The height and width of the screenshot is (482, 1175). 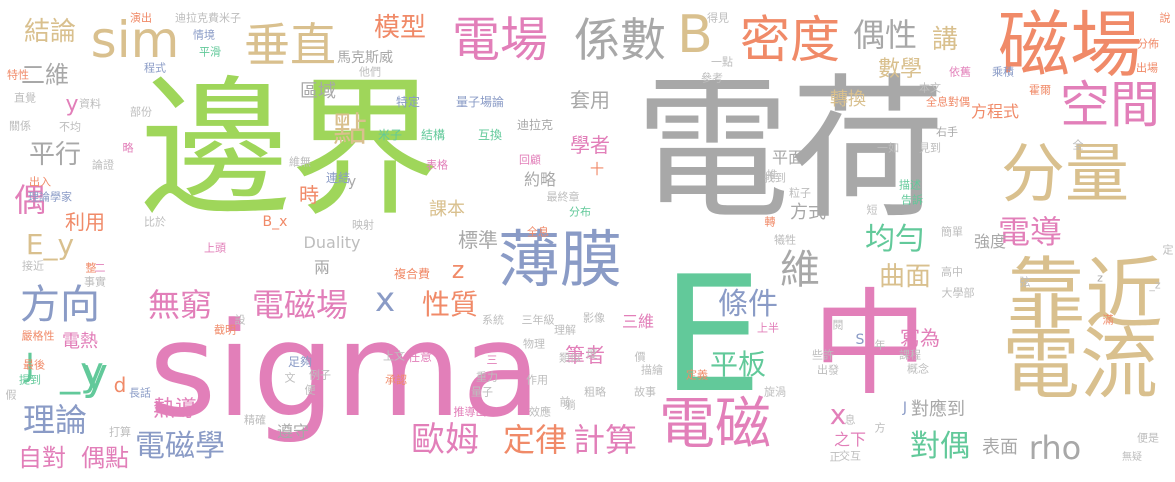 I want to click on word-biaomian: 表面, so click(x=1000, y=447).